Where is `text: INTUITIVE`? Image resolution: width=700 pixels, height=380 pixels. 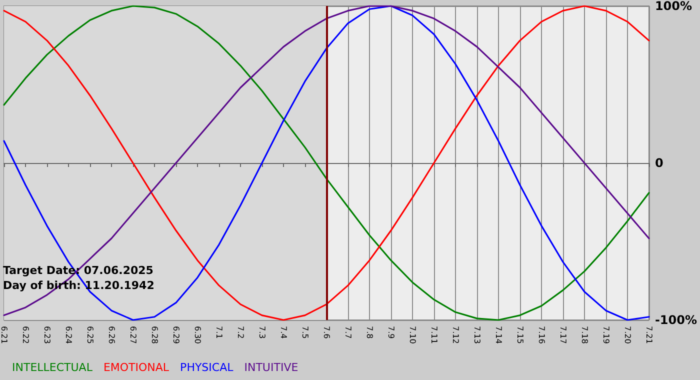
text: INTUITIVE is located at coordinates (271, 367).